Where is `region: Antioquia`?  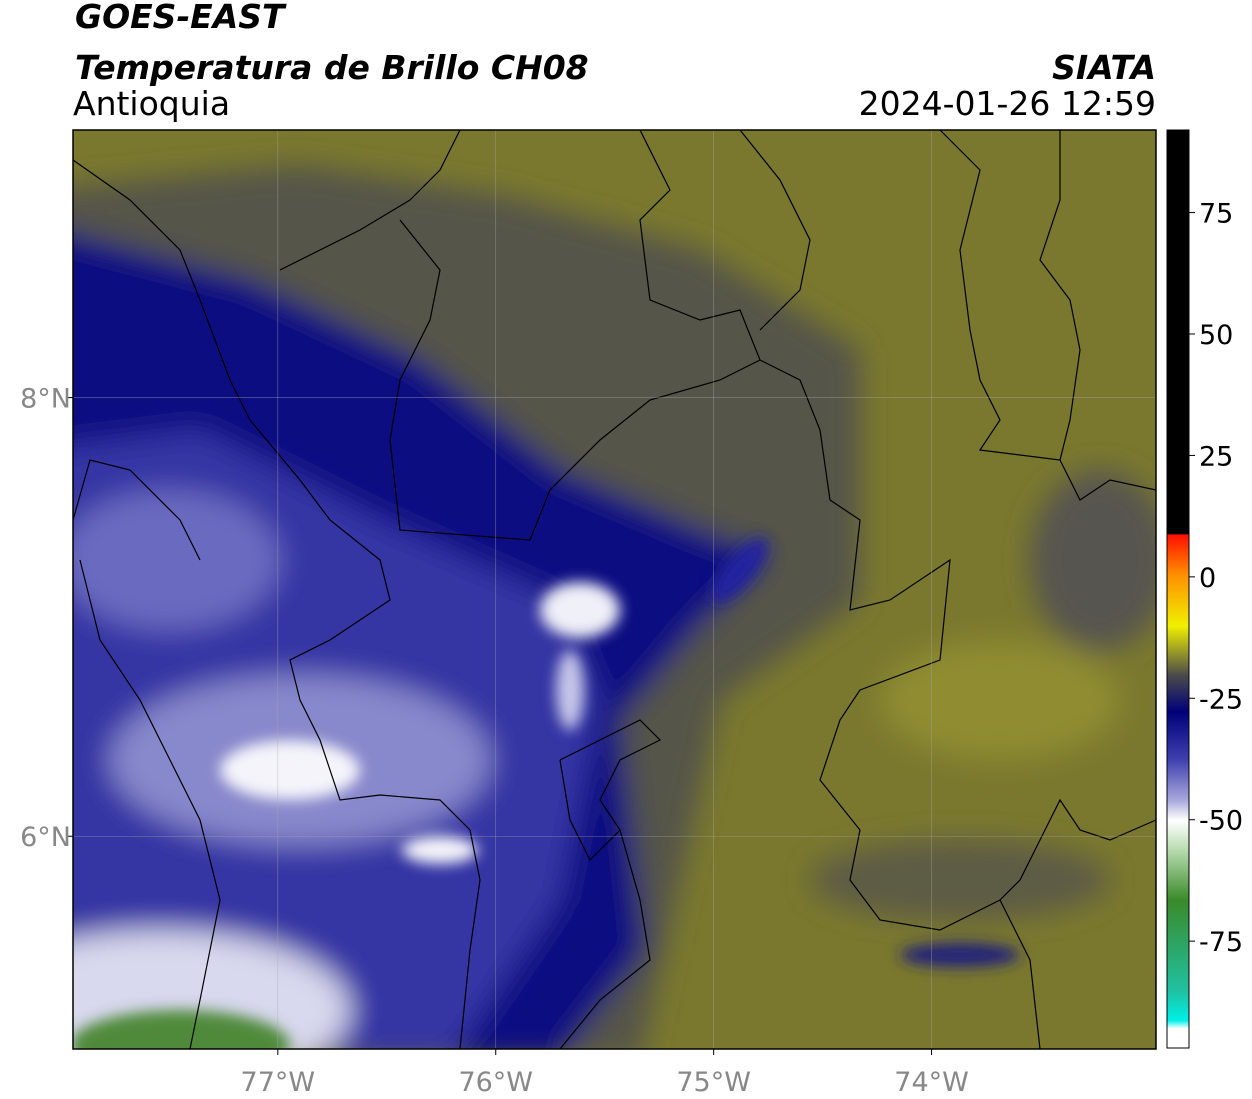
region: Antioquia is located at coordinates (151, 103).